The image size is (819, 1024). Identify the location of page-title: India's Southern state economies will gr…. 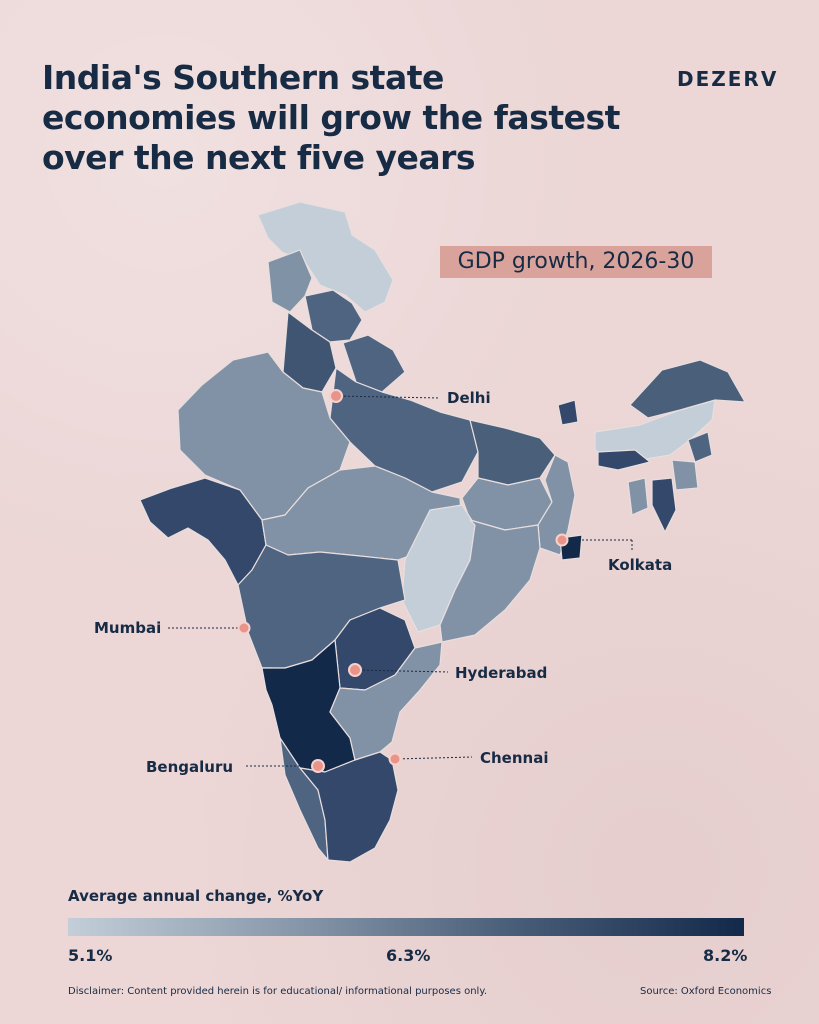
(331, 117).